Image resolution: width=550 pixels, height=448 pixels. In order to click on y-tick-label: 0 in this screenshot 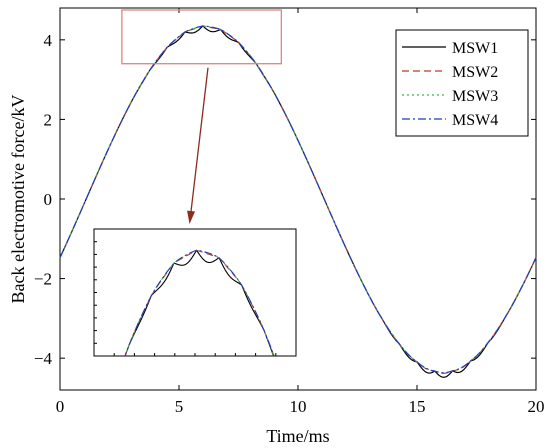, I will do `click(48, 199)`.